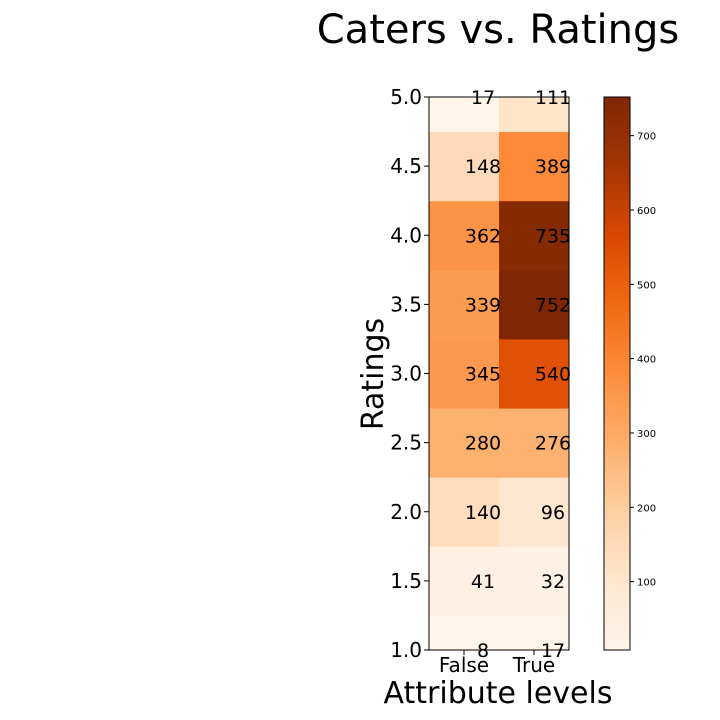 The width and height of the screenshot is (720, 720). What do you see at coordinates (553, 513) in the screenshot?
I see `cell-value-label: 96` at bounding box center [553, 513].